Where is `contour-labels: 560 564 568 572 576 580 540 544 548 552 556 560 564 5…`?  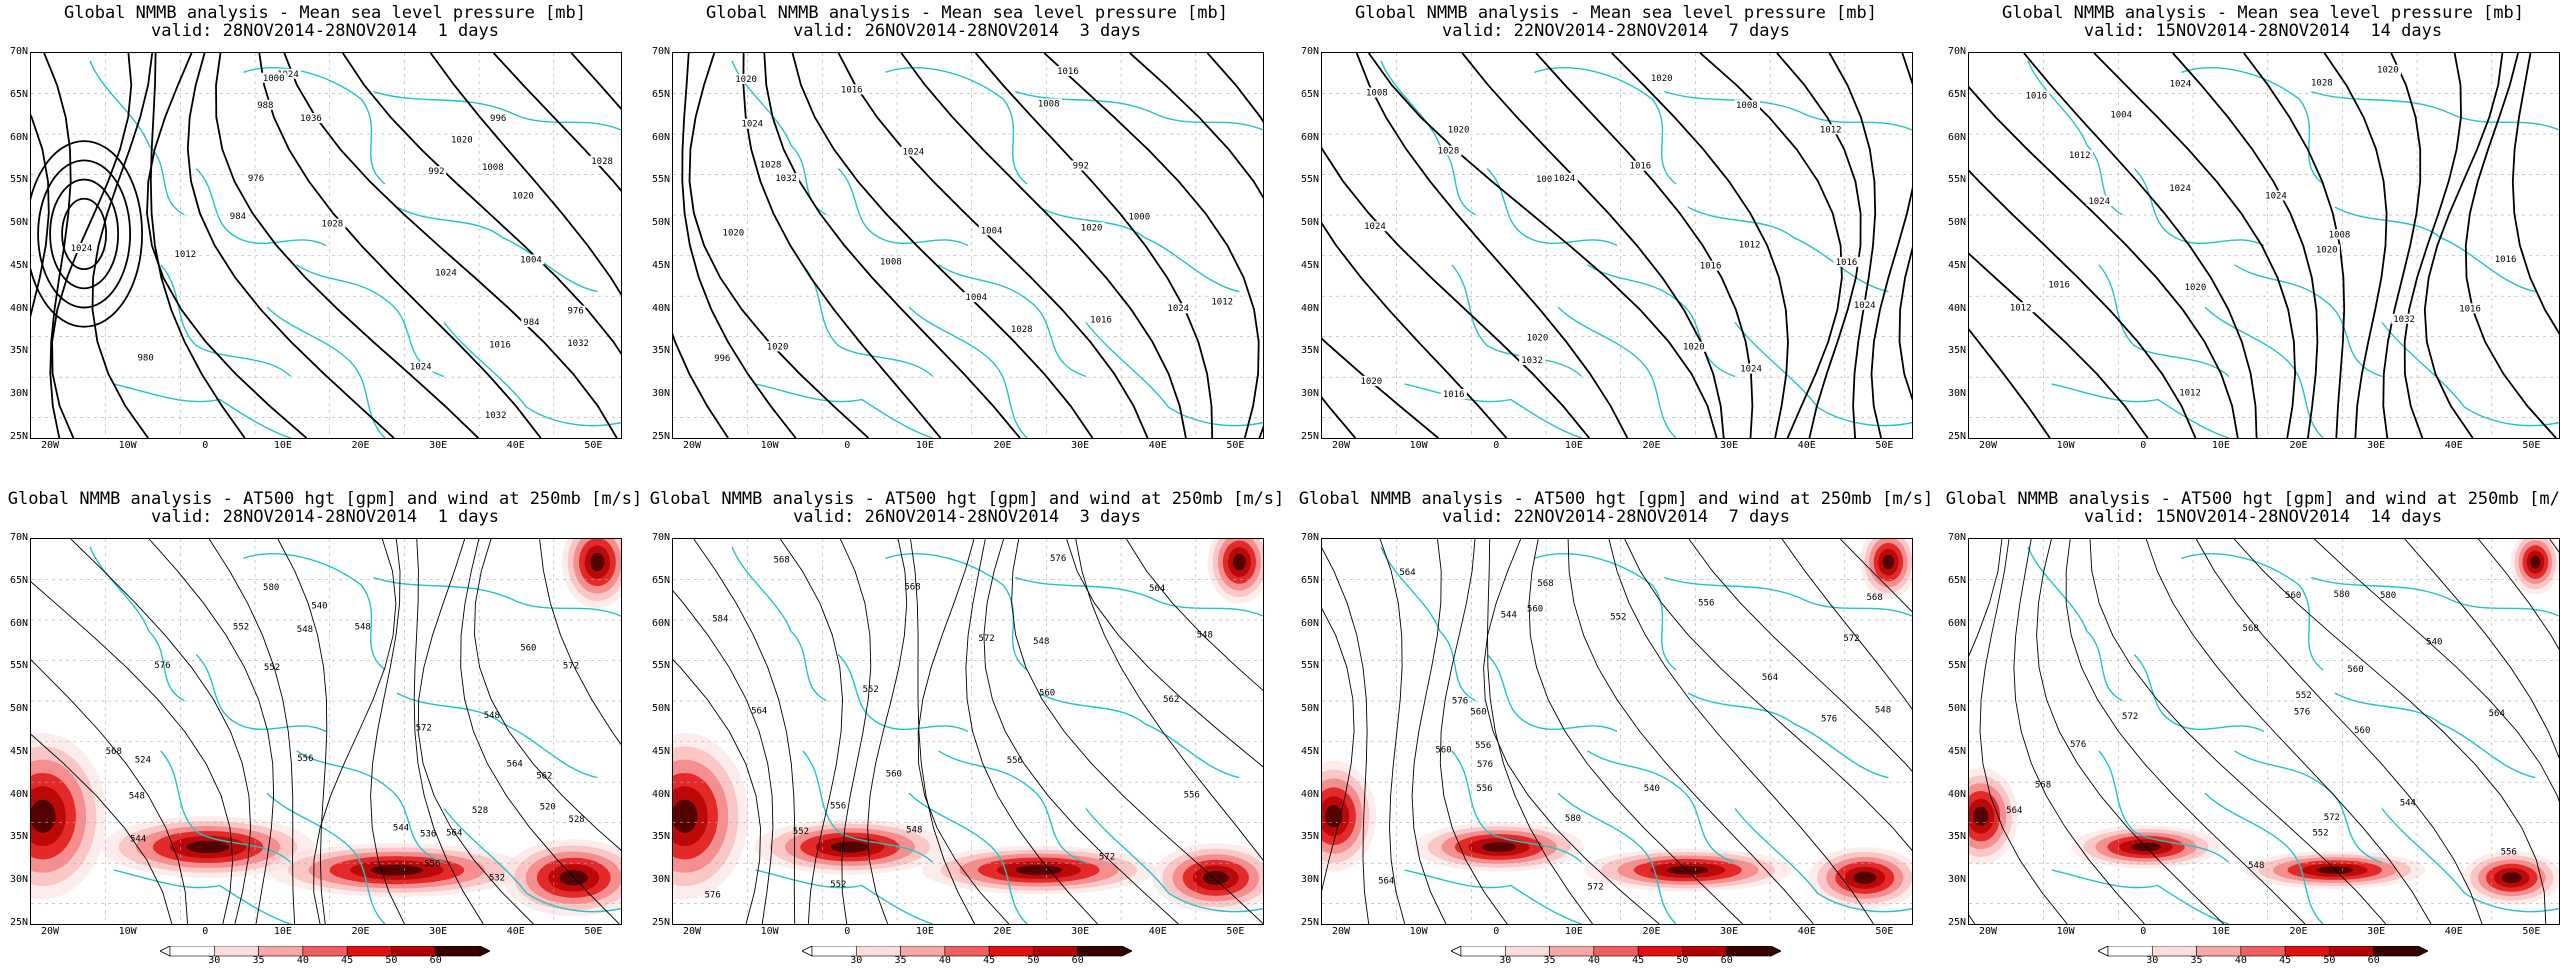 contour-labels: 560 564 568 572 576 580 540 544 548 552 556 560 564 5… is located at coordinates (2261, 730).